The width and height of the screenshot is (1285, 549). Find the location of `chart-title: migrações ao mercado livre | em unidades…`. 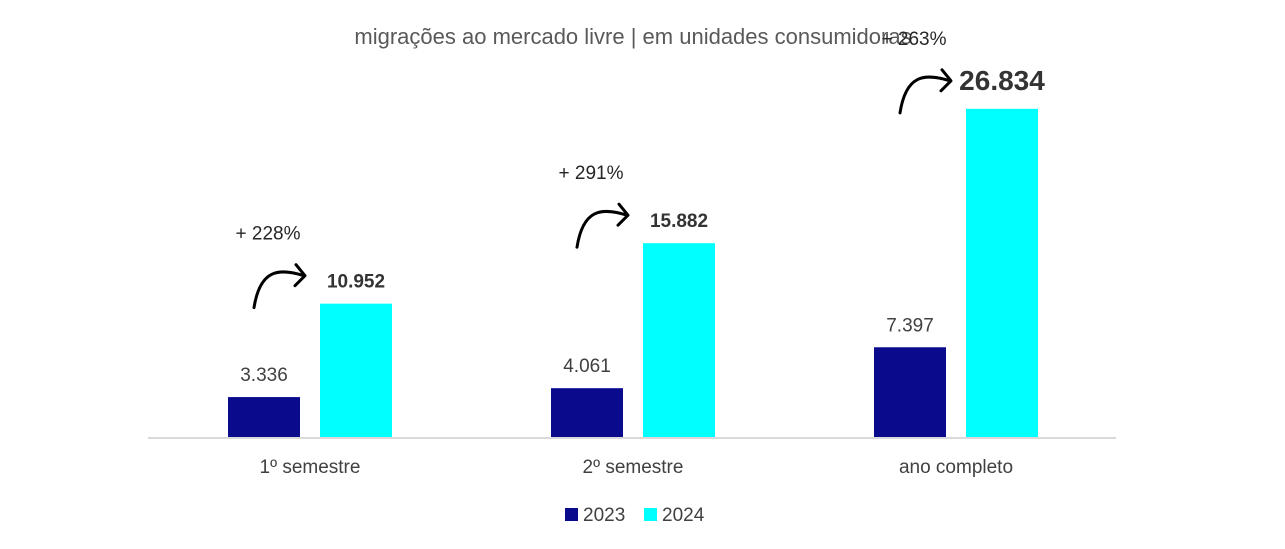

chart-title: migrações ao mercado livre | em unidades… is located at coordinates (632, 36).